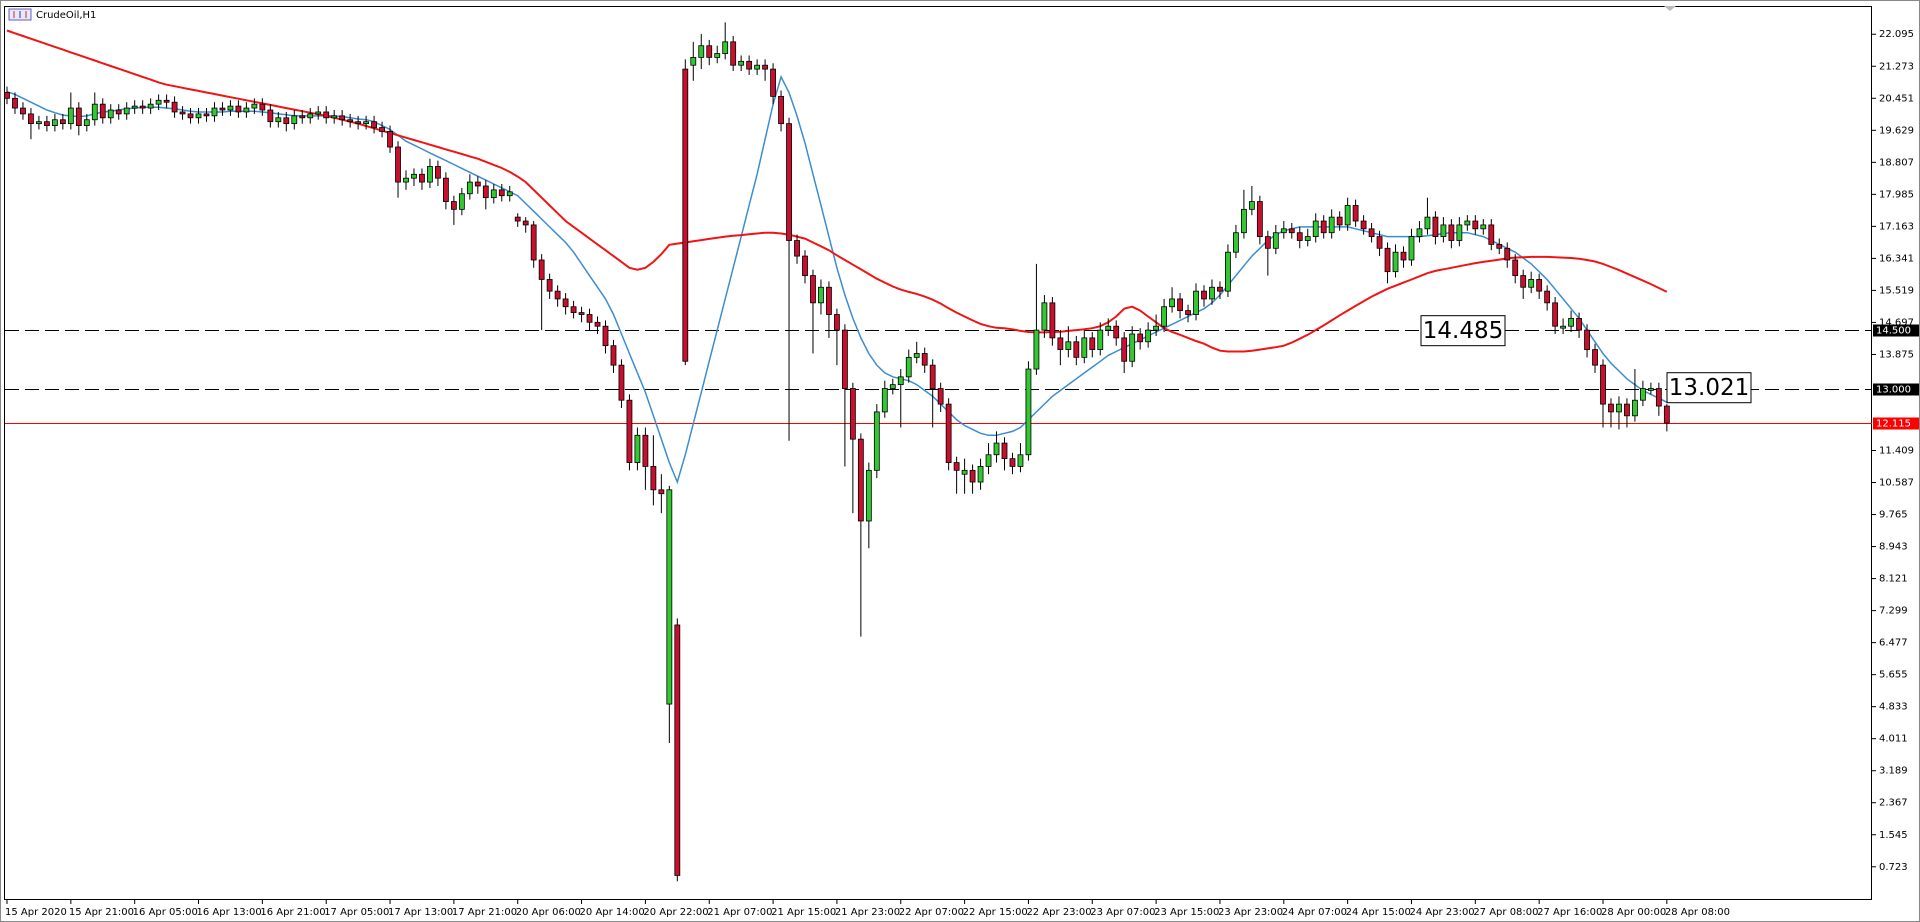 This screenshot has width=1920, height=922. Describe the element at coordinates (931, 912) in the screenshot. I see `x-tick-label: 22 Apr 07:00` at that location.